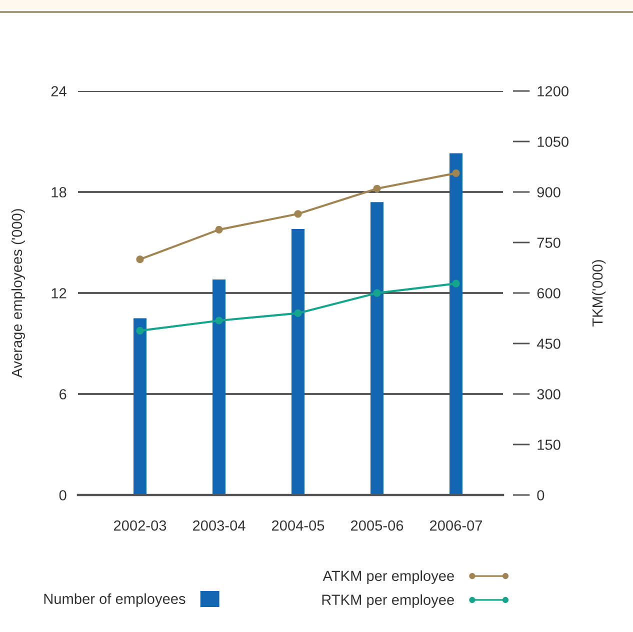 The height and width of the screenshot is (632, 633). Describe the element at coordinates (59, 293) in the screenshot. I see `y-tick-label: 12` at that location.